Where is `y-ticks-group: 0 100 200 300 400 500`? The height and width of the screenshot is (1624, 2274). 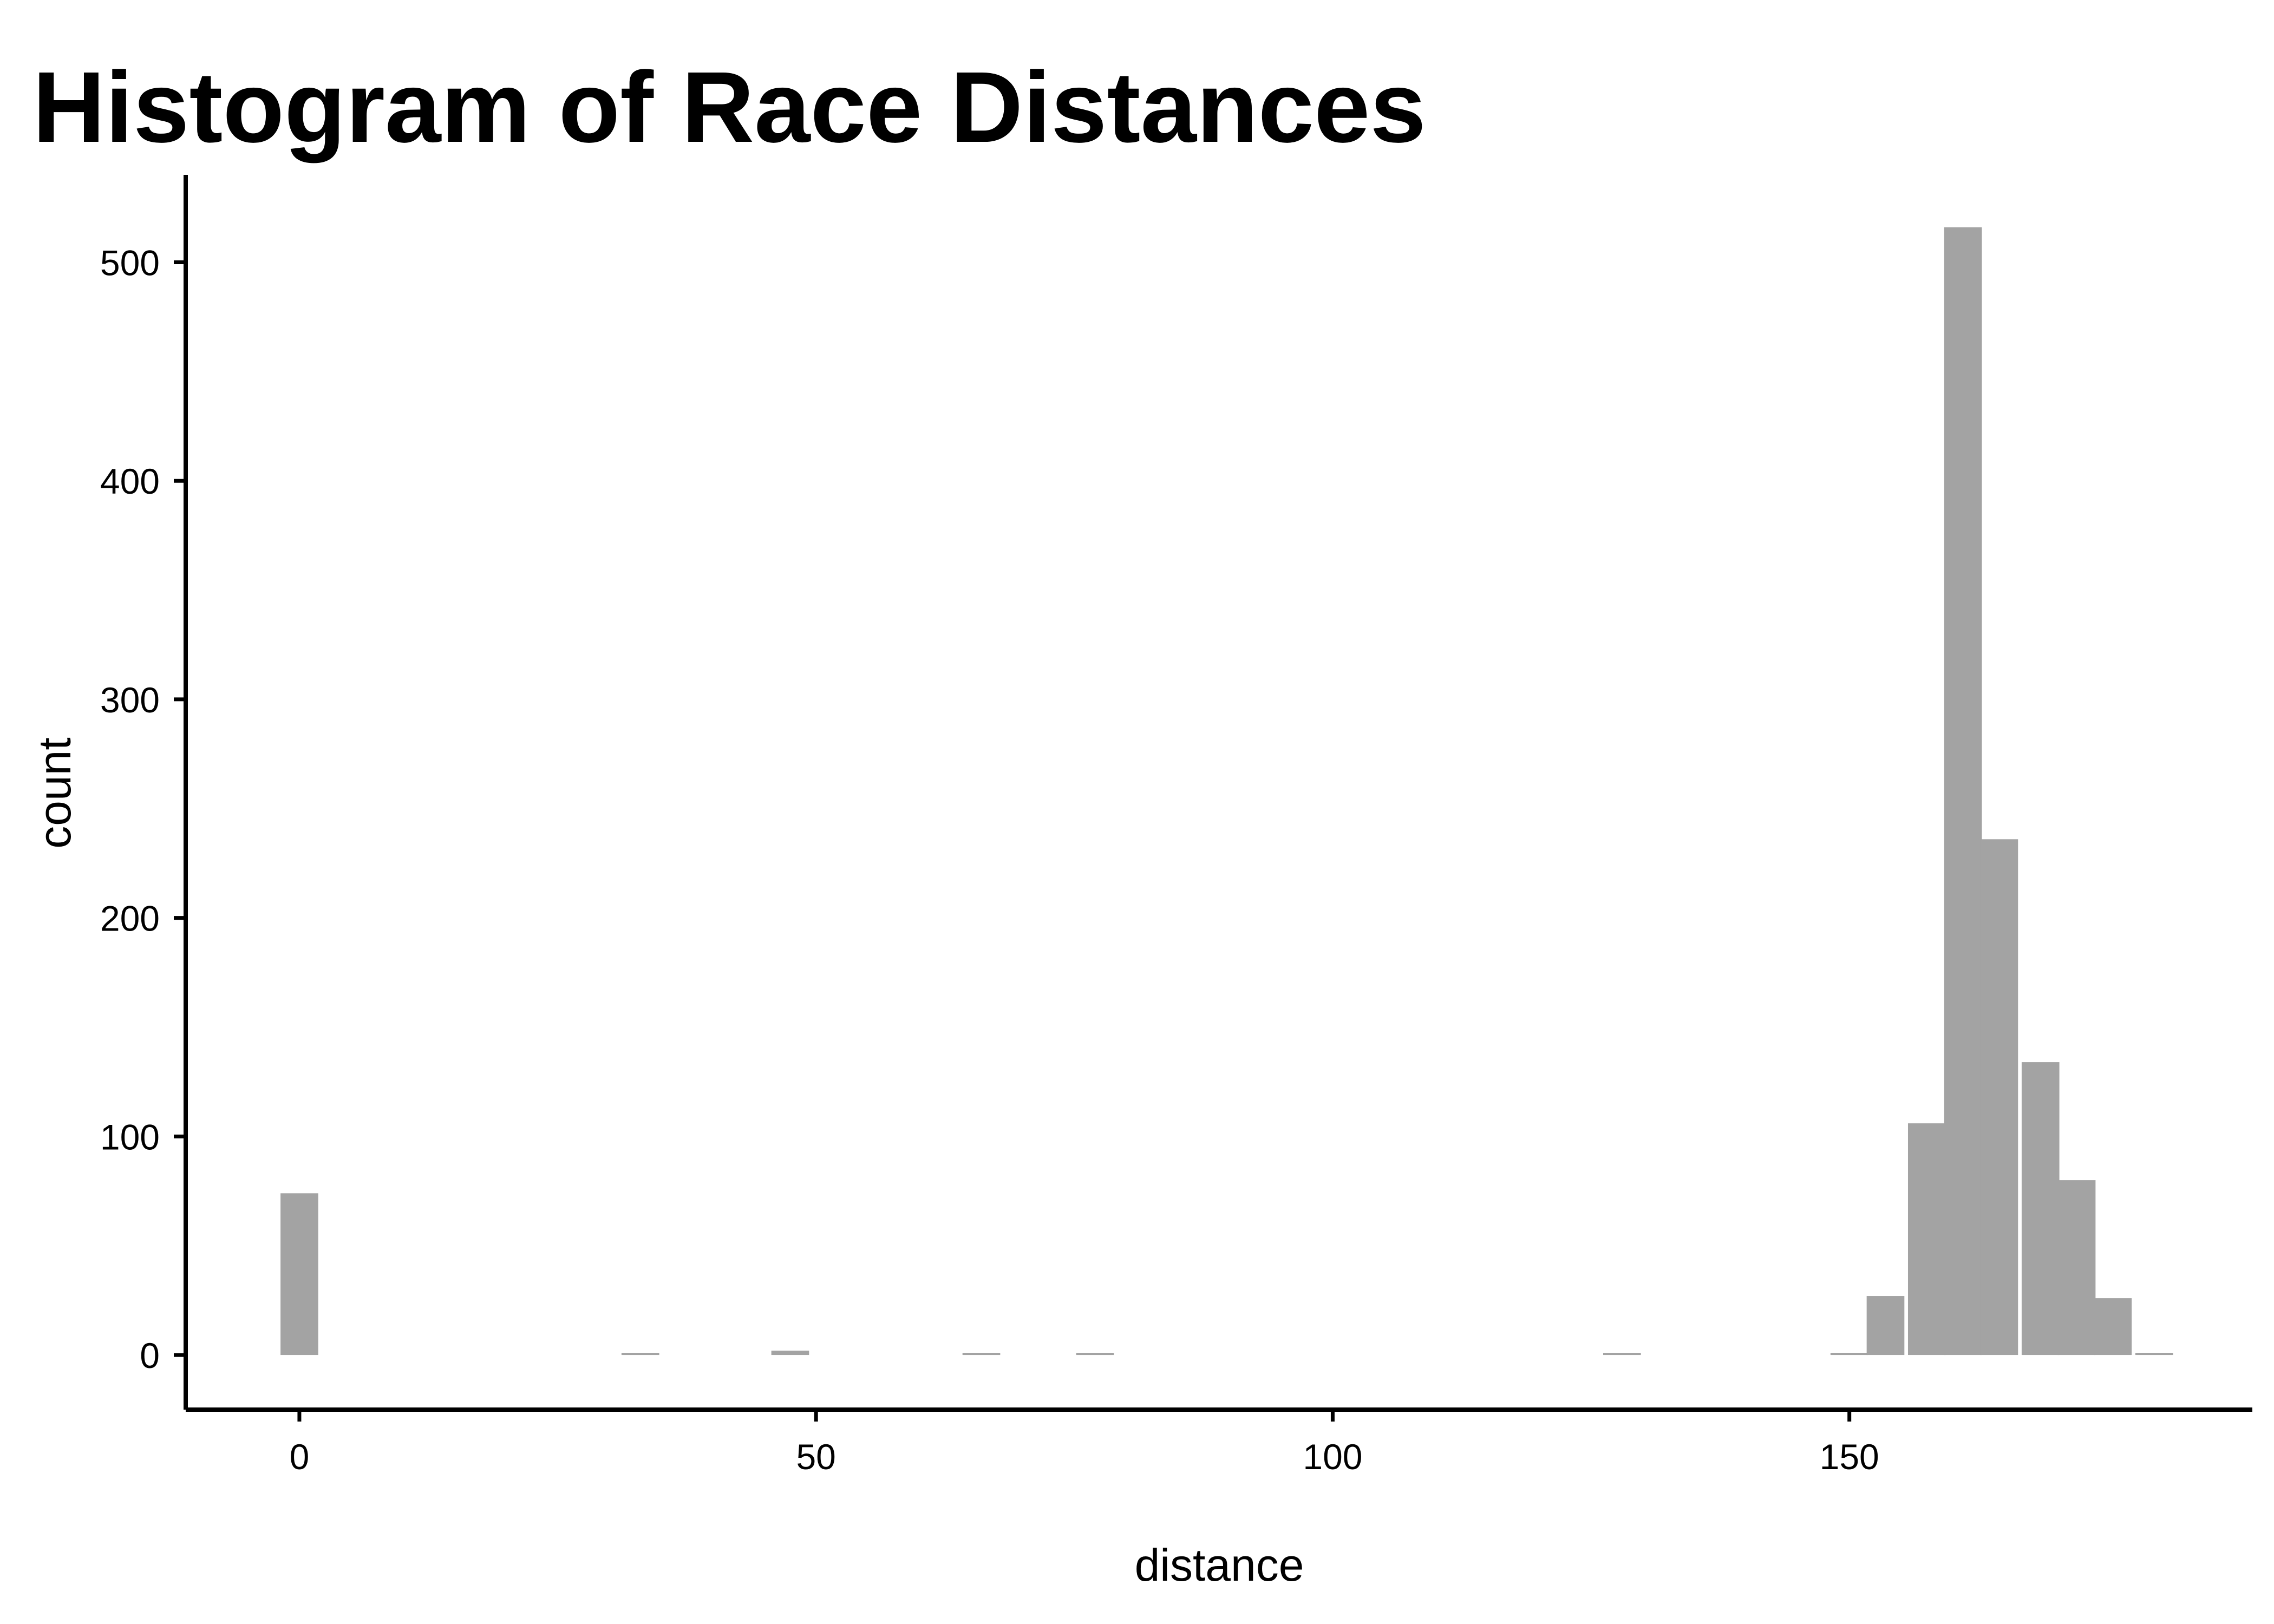 y-ticks-group: 0 100 200 300 400 500 is located at coordinates (143, 810).